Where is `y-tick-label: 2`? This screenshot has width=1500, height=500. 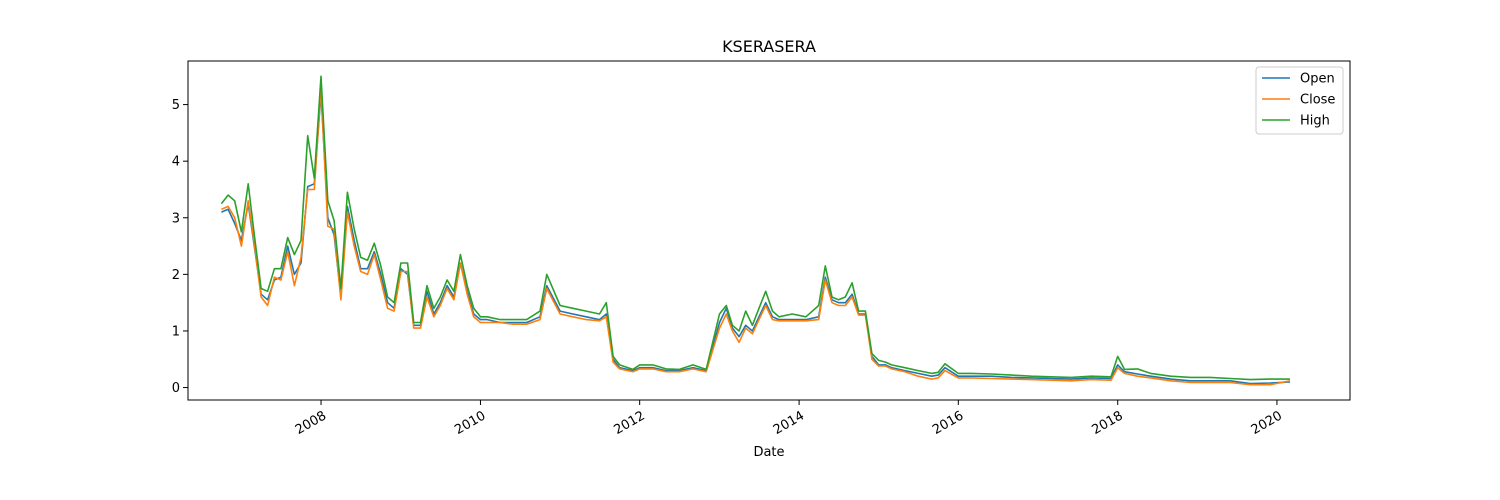
y-tick-label: 2 is located at coordinates (176, 275).